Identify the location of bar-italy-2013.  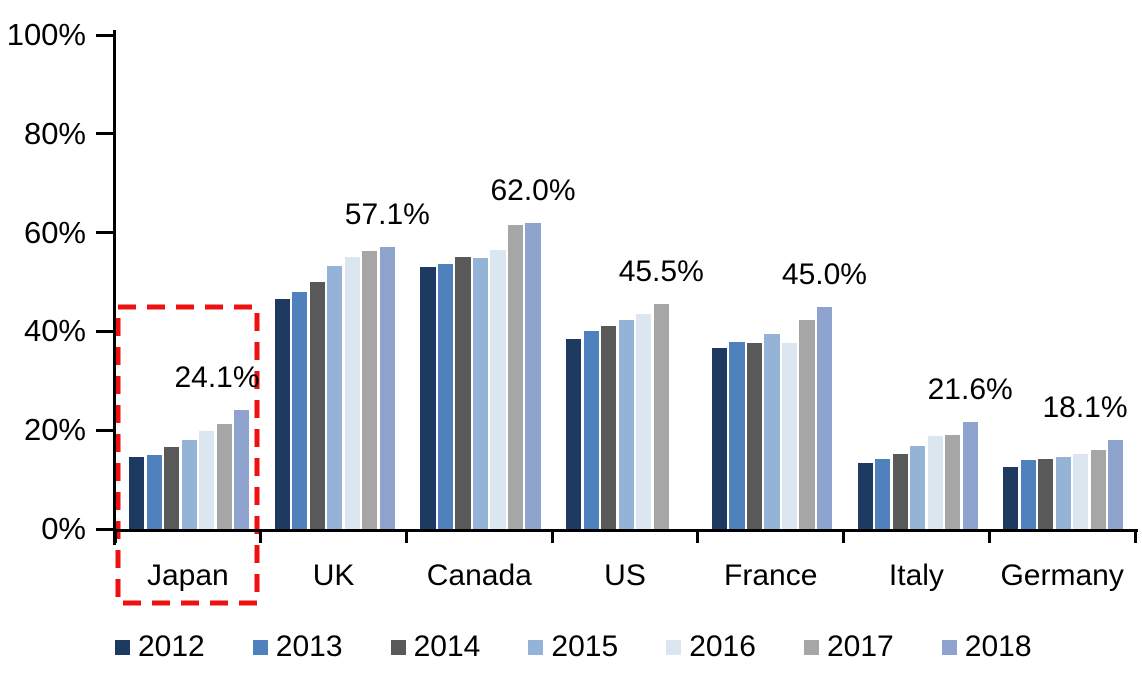
(883, 493).